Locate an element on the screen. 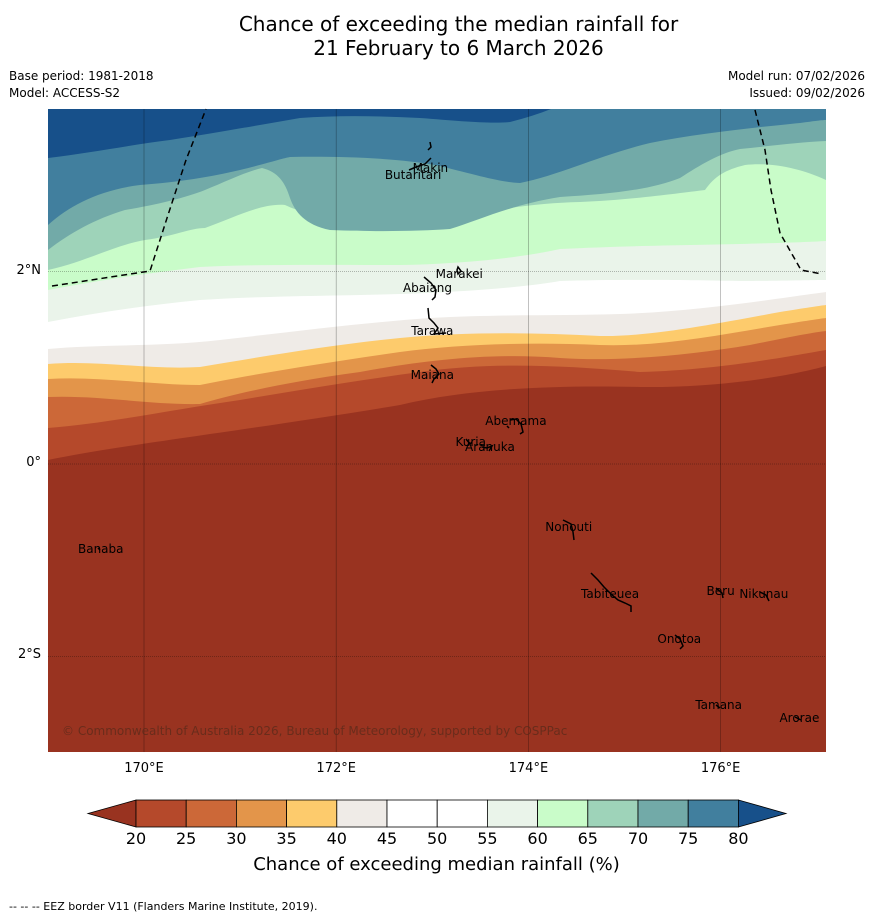  island-abaiang is located at coordinates (430, 288).